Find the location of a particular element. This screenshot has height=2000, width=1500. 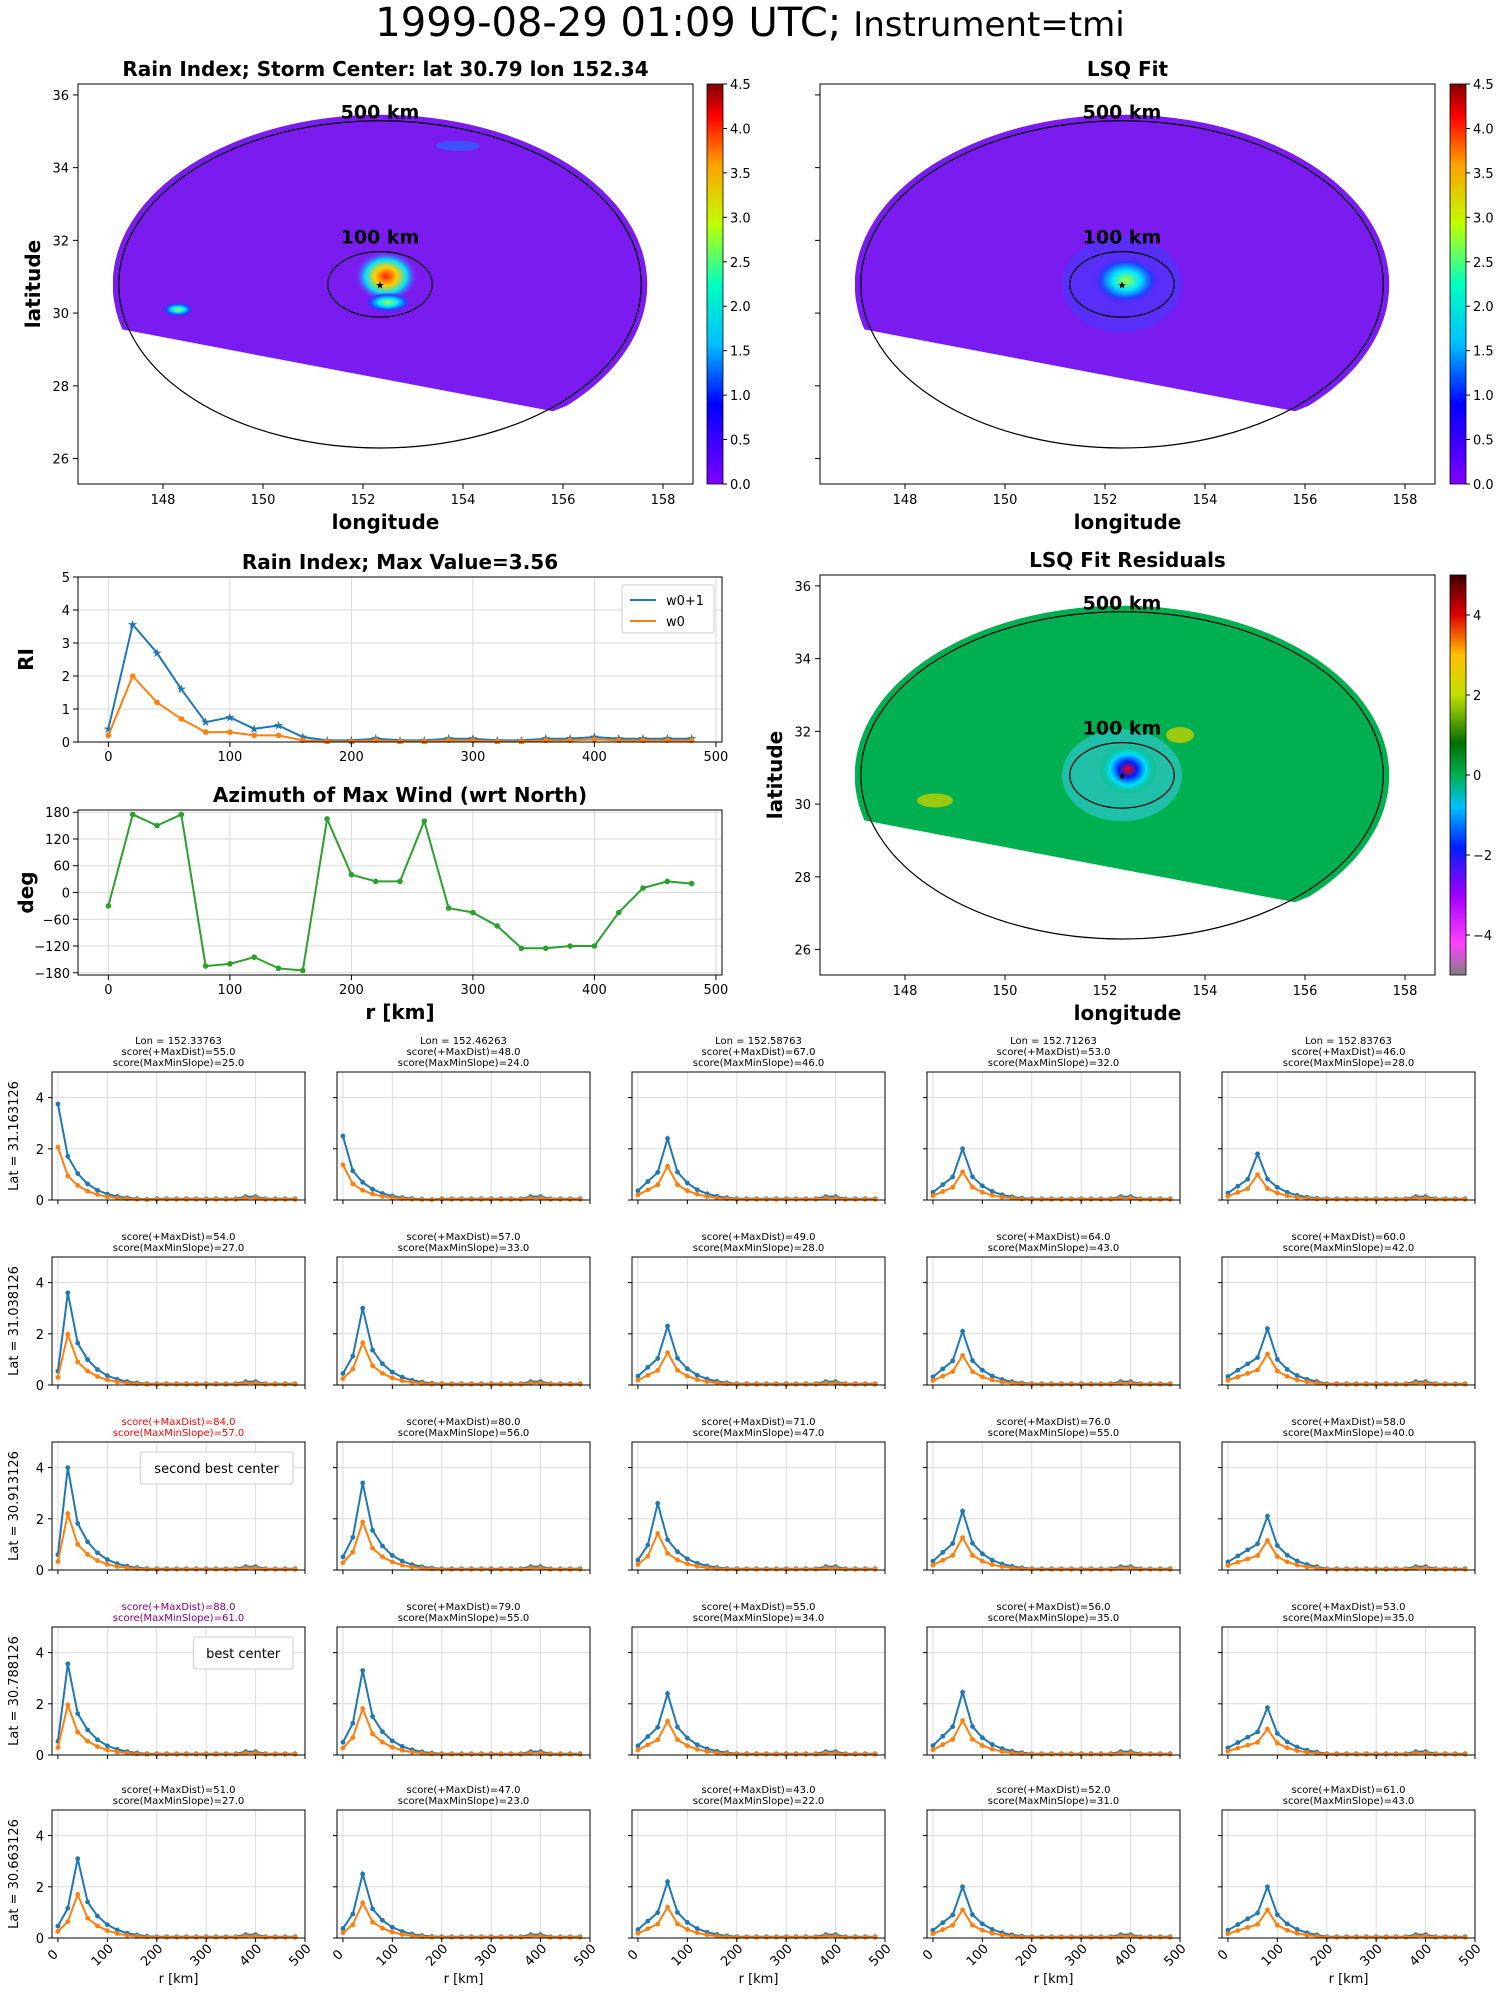

y-tick-label: 1 is located at coordinates (66, 710).